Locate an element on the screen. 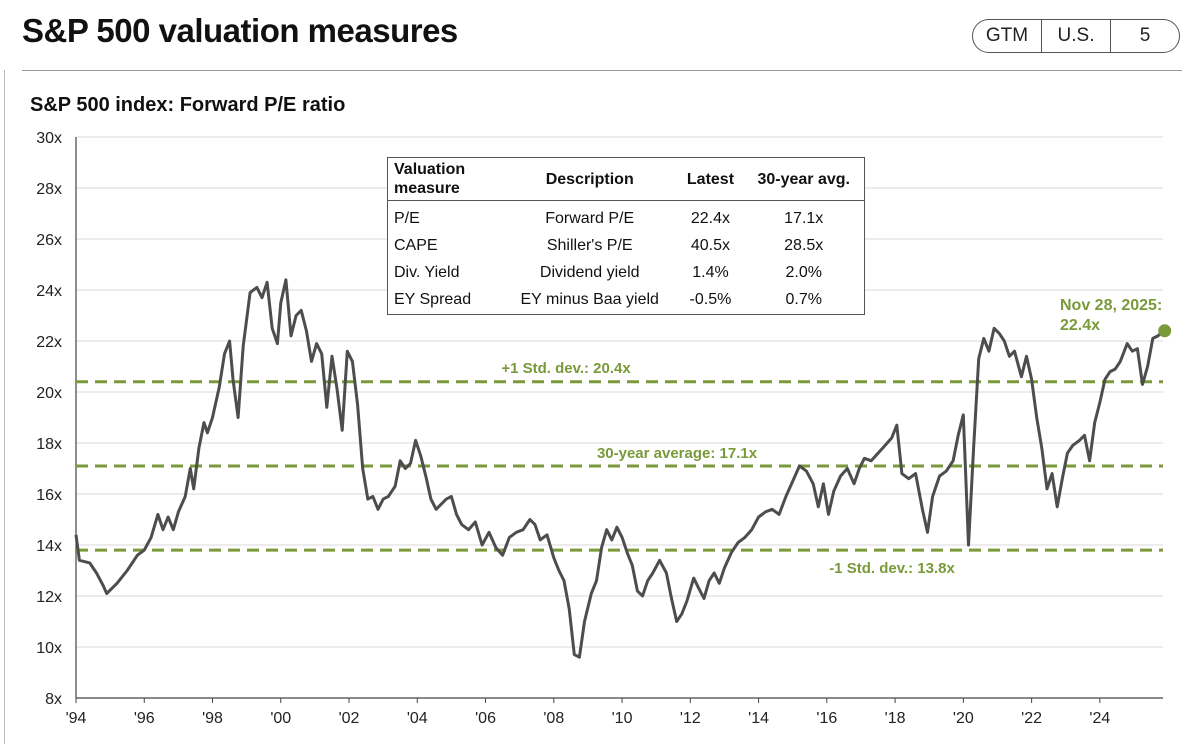  x-tick-label: '10 is located at coordinates (622, 718).